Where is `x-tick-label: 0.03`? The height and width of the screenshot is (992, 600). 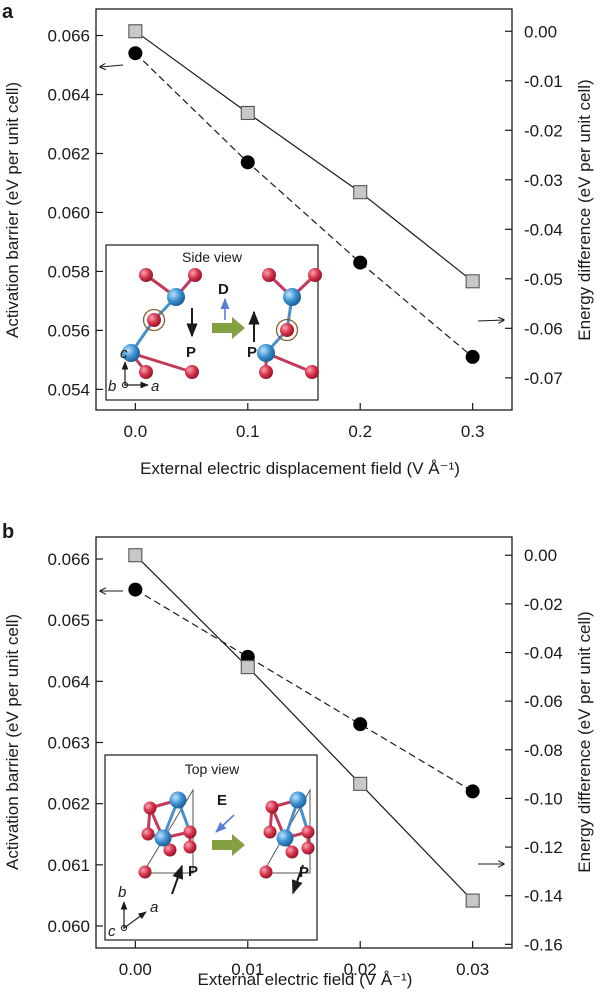
x-tick-label: 0.03 is located at coordinates (472, 969).